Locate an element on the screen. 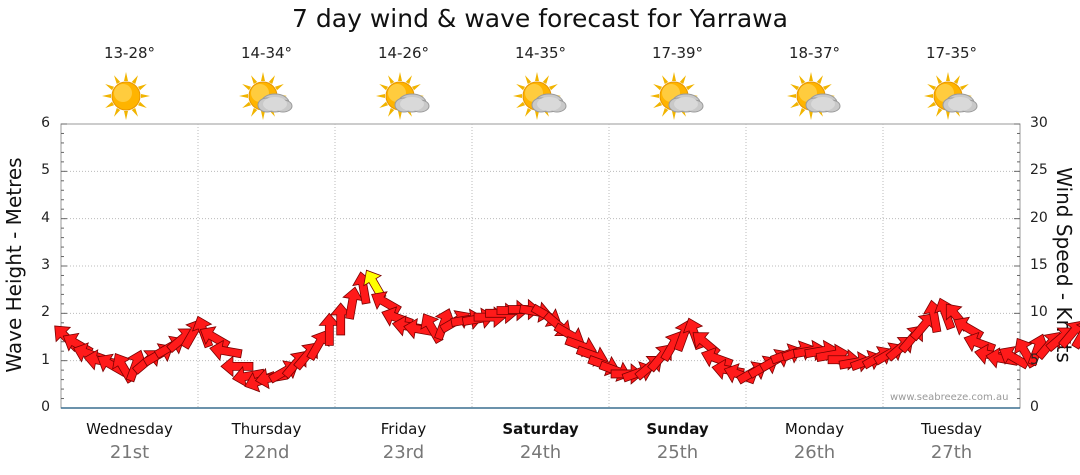 The image size is (1080, 475). watermark: www.seabreeze.com.au is located at coordinates (949, 397).